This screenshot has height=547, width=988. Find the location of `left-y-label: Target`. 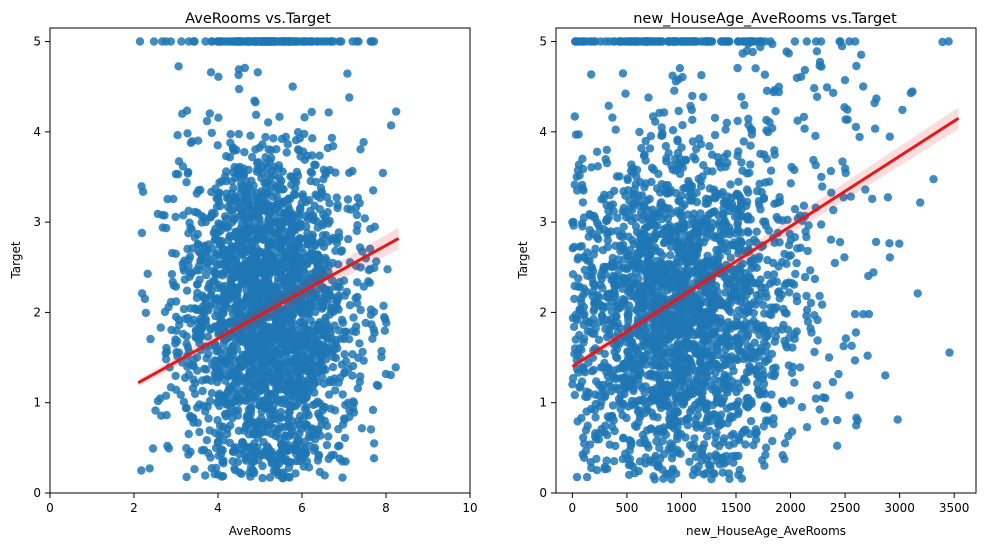

left-y-label: Target is located at coordinates (16, 260).